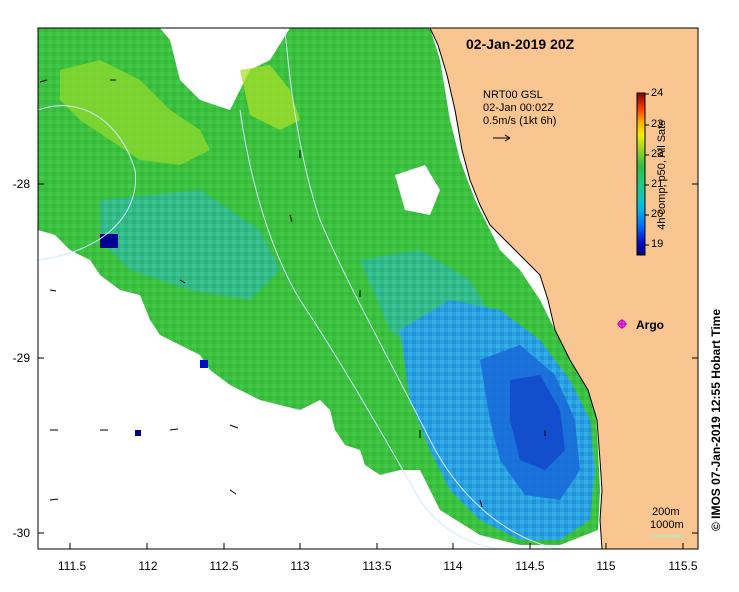 This screenshot has width=739, height=592. I want to click on x-tick-112-5: 112.5, so click(223, 566).